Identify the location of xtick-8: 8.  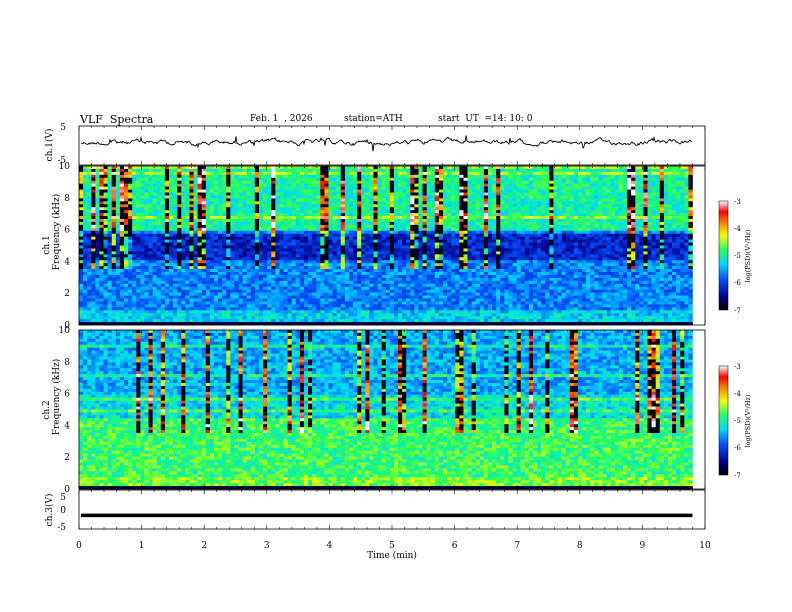
(580, 546).